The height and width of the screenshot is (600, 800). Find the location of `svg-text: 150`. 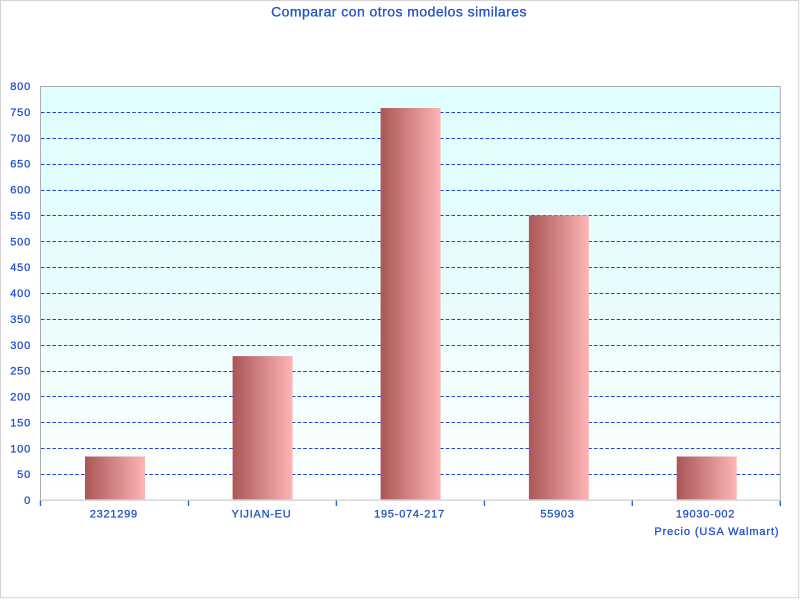

svg-text: 150 is located at coordinates (20, 423).